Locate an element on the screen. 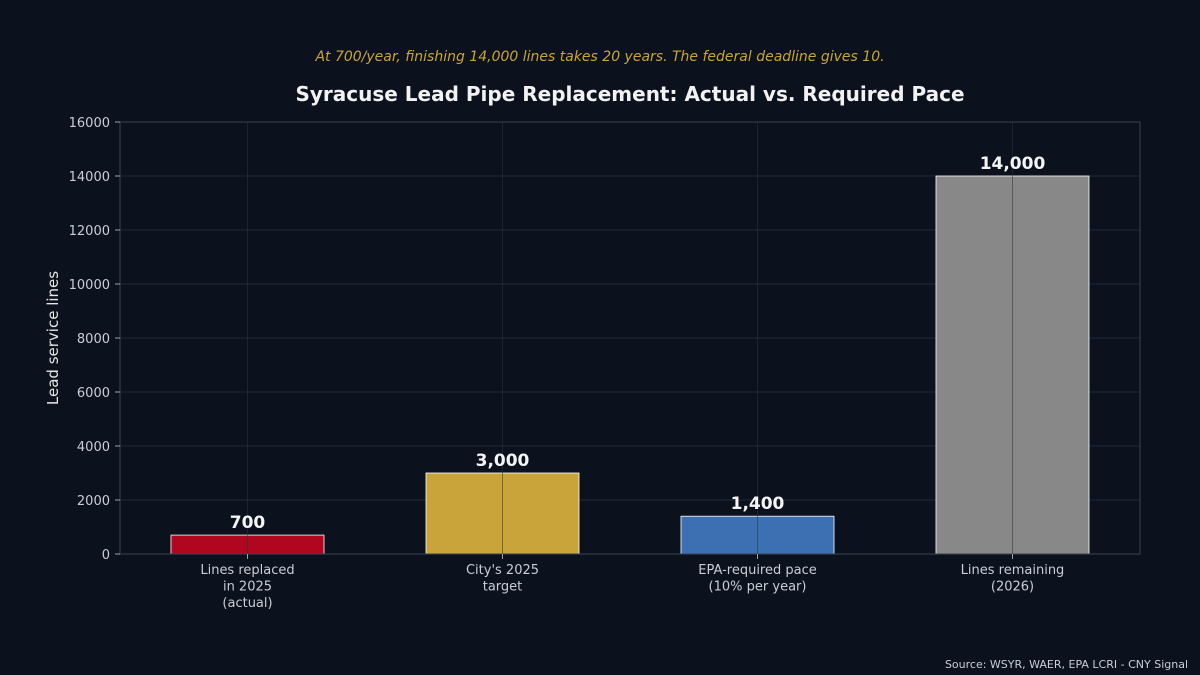 Image resolution: width=1200 pixels, height=675 pixels. y-axis-ticks: 0 2000 4000 6000 8000 10000 12000 14000 16000 is located at coordinates (94, 339).